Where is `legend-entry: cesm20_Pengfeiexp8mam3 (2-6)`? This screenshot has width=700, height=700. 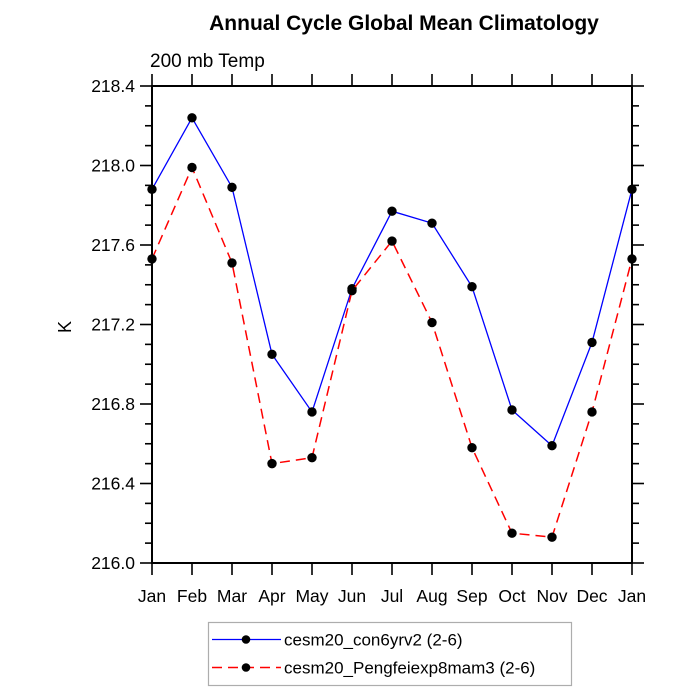 legend-entry: cesm20_Pengfeiexp8mam3 (2-6) is located at coordinates (373, 668).